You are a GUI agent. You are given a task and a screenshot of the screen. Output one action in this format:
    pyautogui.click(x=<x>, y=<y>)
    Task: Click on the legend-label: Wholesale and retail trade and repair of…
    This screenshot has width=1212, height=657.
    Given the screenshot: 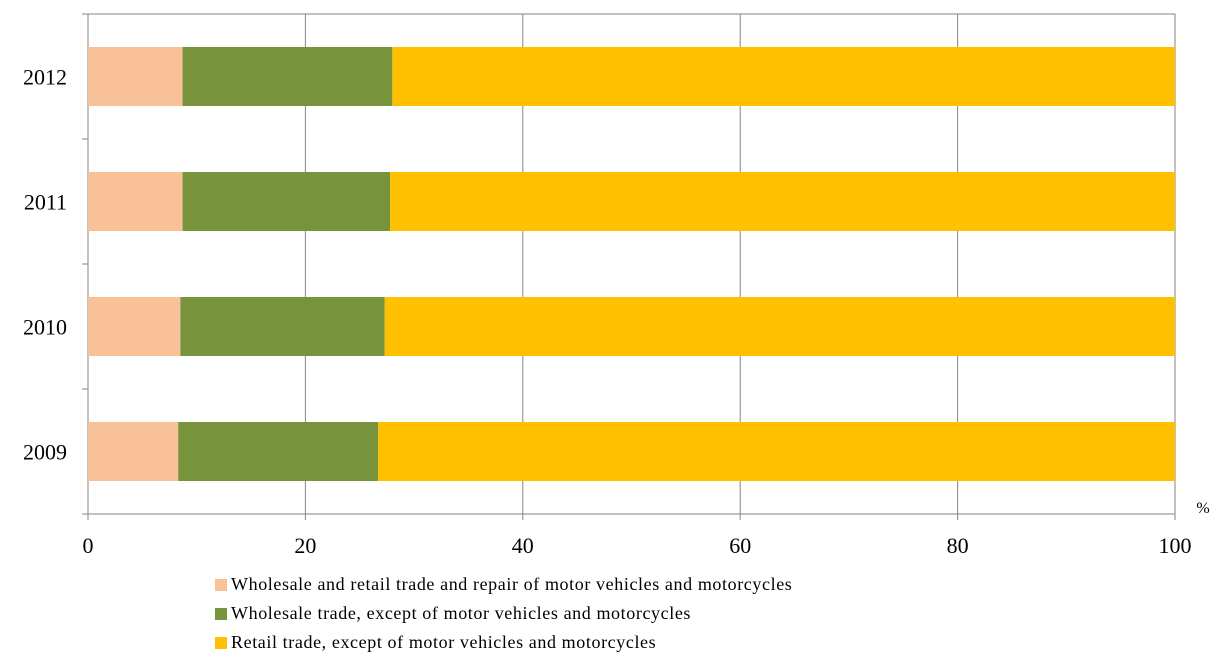 What is the action you would take?
    pyautogui.click(x=512, y=584)
    